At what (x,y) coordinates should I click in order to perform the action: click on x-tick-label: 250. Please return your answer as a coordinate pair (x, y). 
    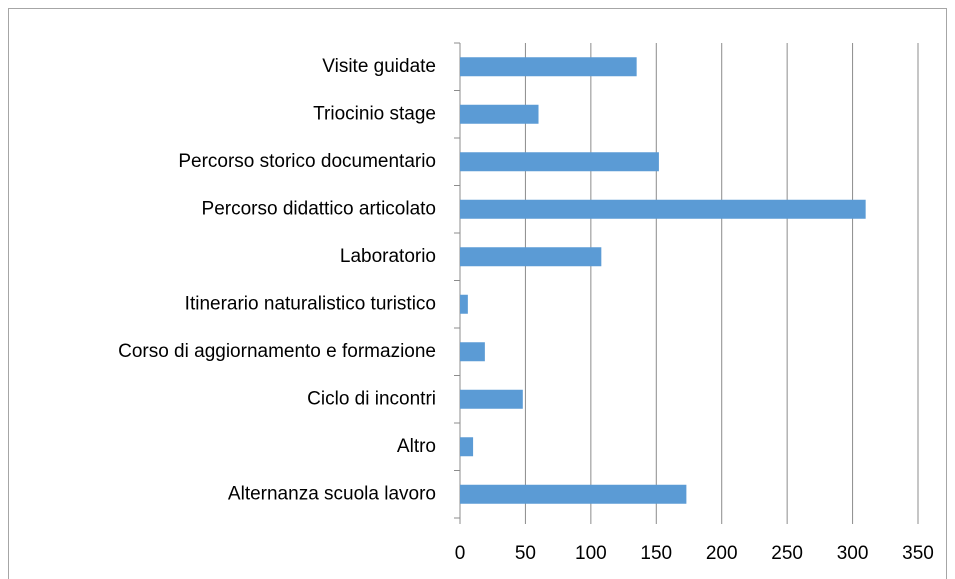
    Looking at the image, I should click on (787, 553).